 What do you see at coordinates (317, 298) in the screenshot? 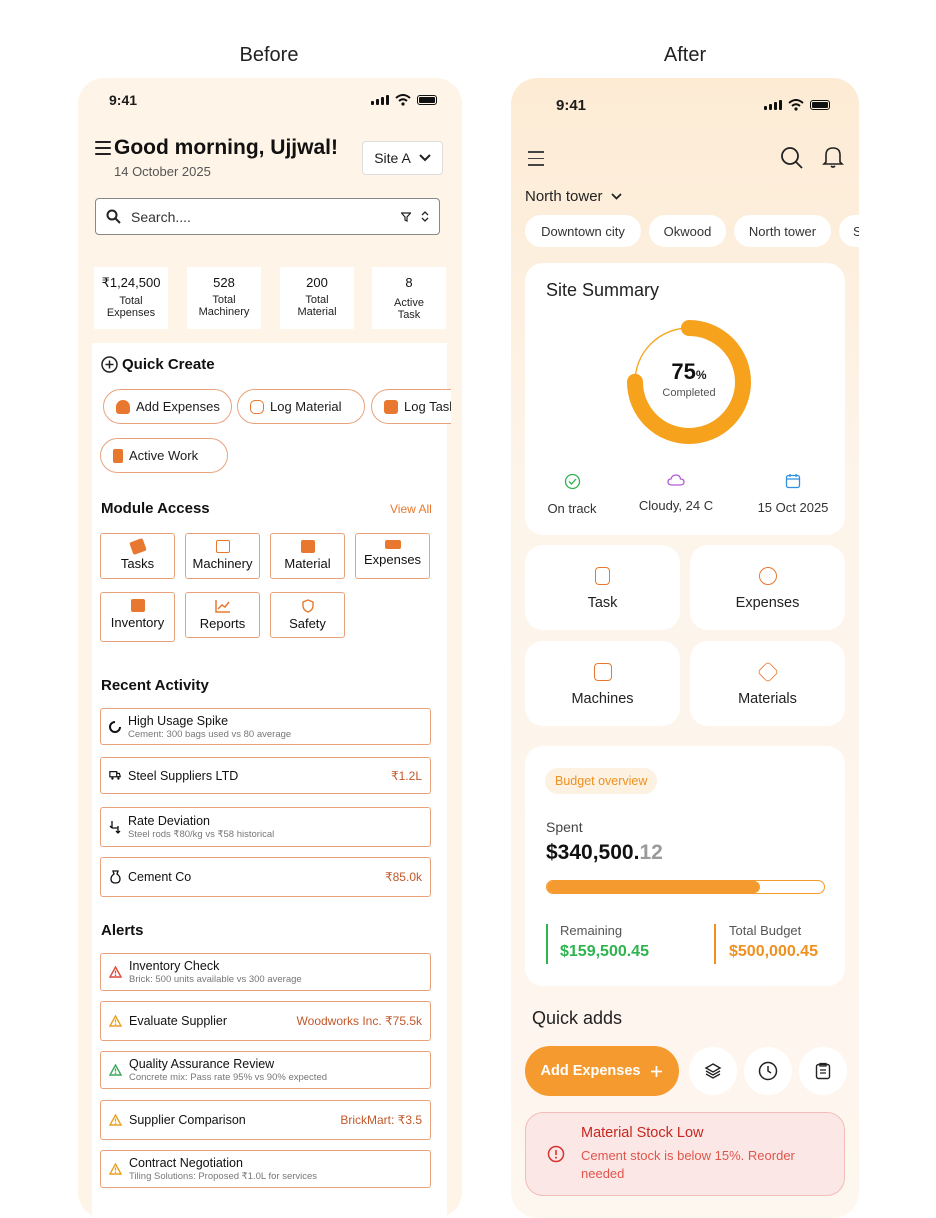
I see `stat-card: 200 Total Material` at bounding box center [317, 298].